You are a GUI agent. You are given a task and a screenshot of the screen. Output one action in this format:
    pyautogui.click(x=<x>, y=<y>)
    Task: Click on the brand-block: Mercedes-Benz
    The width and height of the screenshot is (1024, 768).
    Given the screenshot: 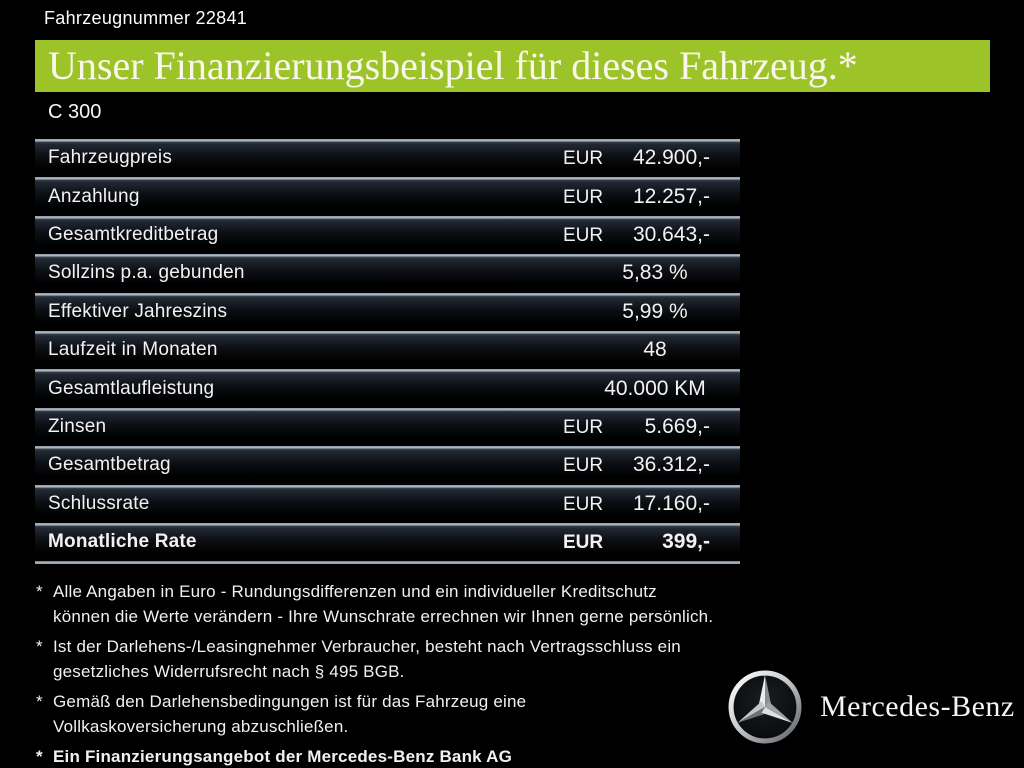 What is the action you would take?
    pyautogui.click(x=870, y=707)
    